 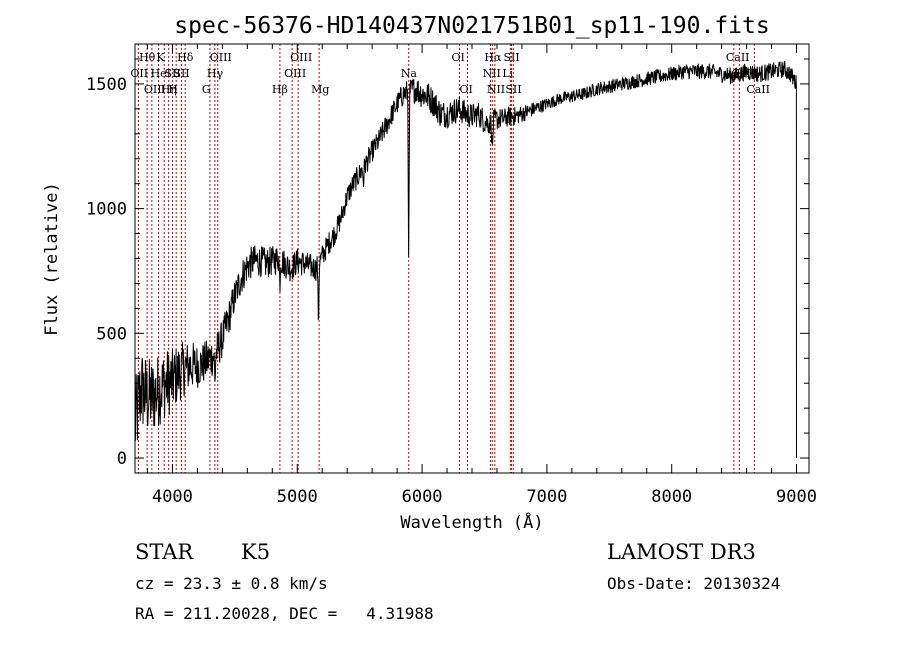 What do you see at coordinates (52, 259) in the screenshot?
I see `y-axis-label: Flux (relative)` at bounding box center [52, 259].